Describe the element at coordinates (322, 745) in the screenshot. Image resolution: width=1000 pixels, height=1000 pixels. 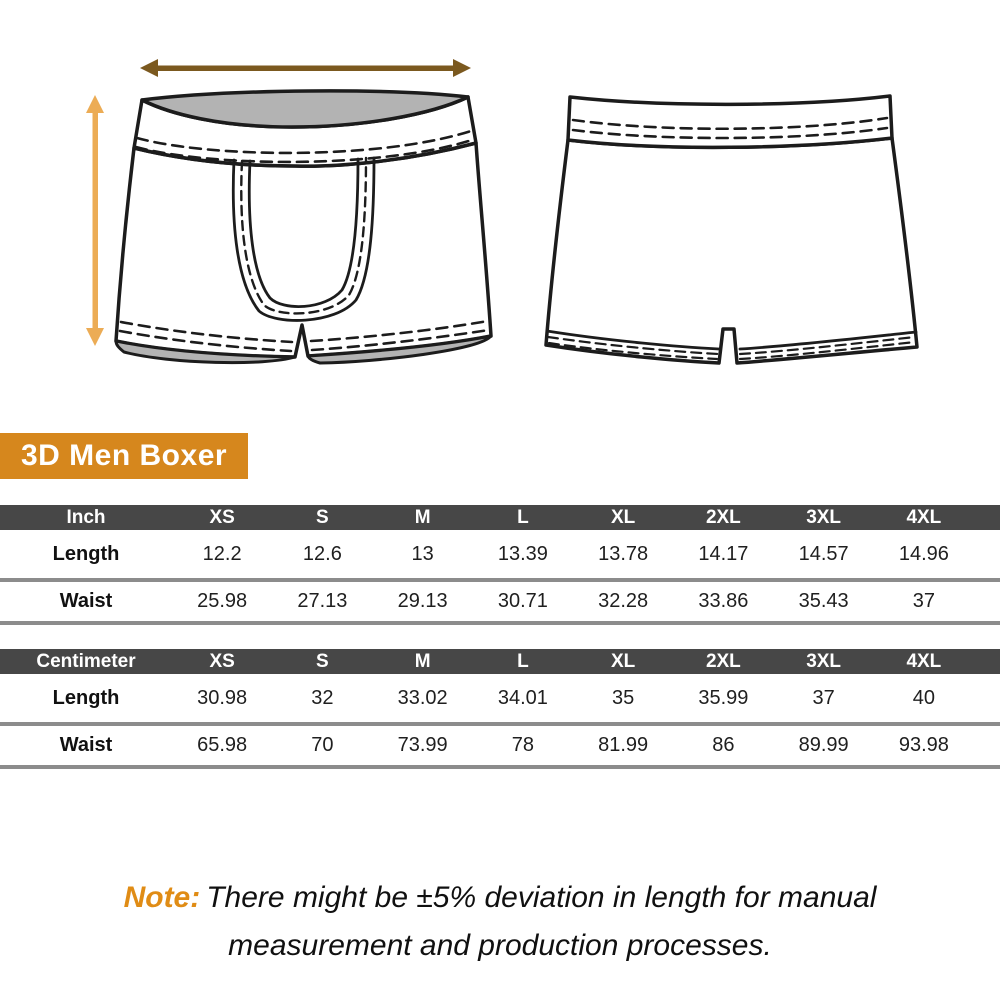
I see `value-cell: 70` at that location.